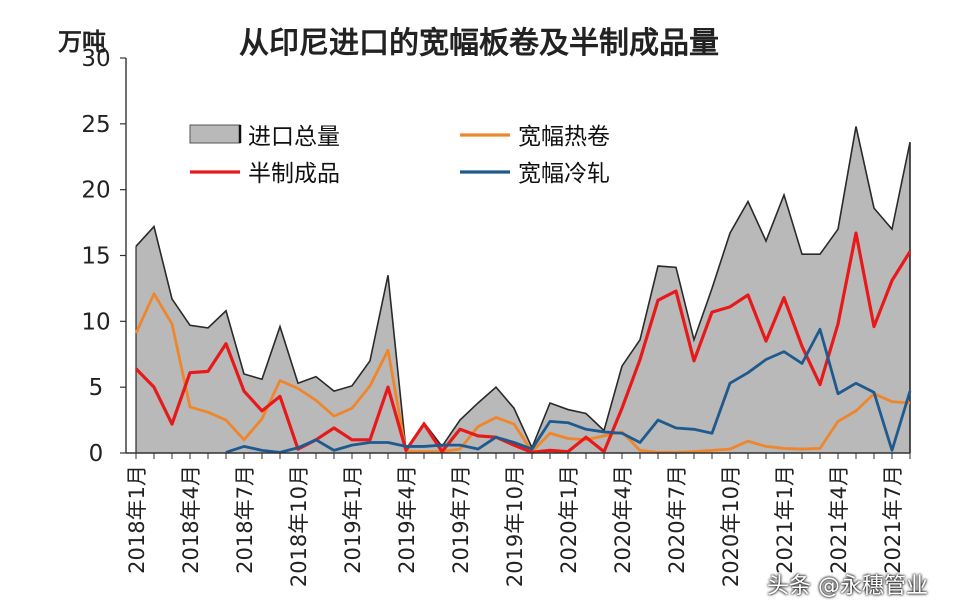 The height and width of the screenshot is (610, 958). Describe the element at coordinates (564, 174) in the screenshot. I see `legend-label-3: 宽幅冷轧` at that location.